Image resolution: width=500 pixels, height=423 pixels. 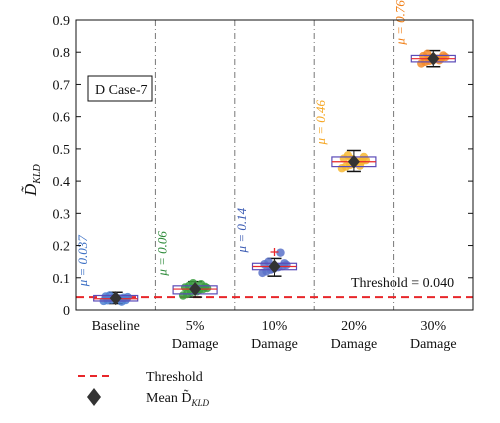 What do you see at coordinates (266, 242) in the screenshot?
I see `box-group: μ = 0.14` at bounding box center [266, 242].